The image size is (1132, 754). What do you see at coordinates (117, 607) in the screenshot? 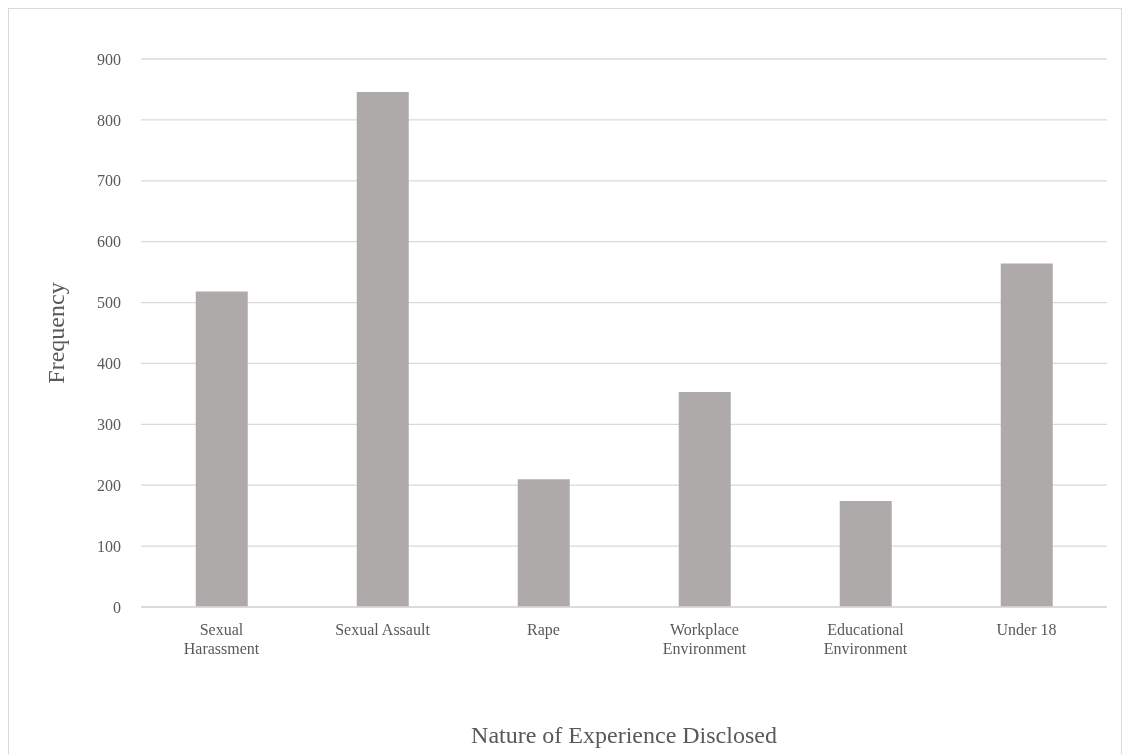
I see `y-tick-label: 0` at bounding box center [117, 607].